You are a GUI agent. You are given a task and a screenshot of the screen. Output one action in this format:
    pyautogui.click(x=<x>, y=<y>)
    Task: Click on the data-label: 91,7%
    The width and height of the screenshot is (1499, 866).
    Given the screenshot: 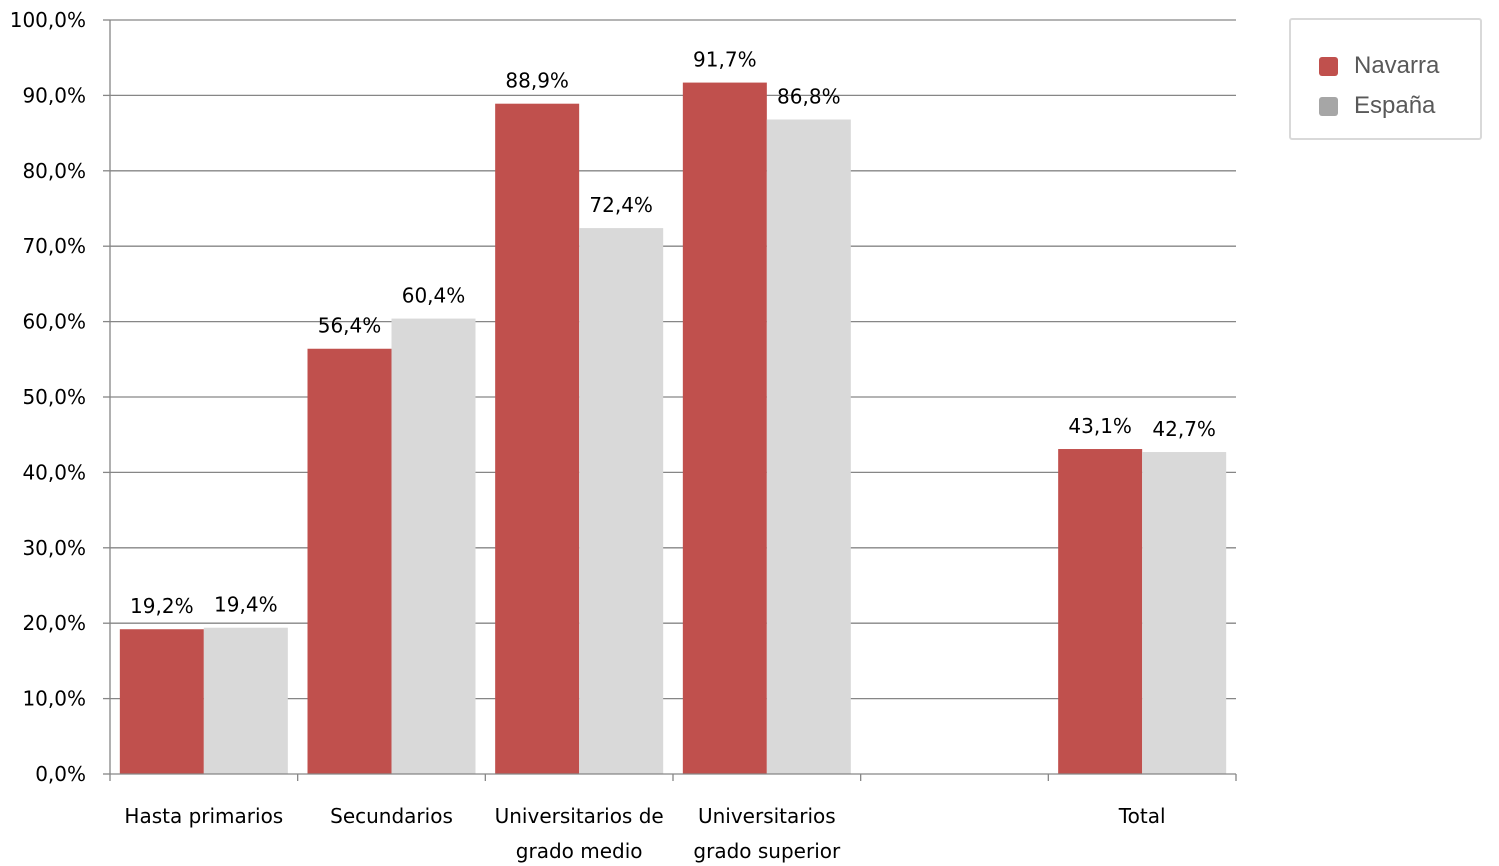 What is the action you would take?
    pyautogui.click(x=725, y=60)
    